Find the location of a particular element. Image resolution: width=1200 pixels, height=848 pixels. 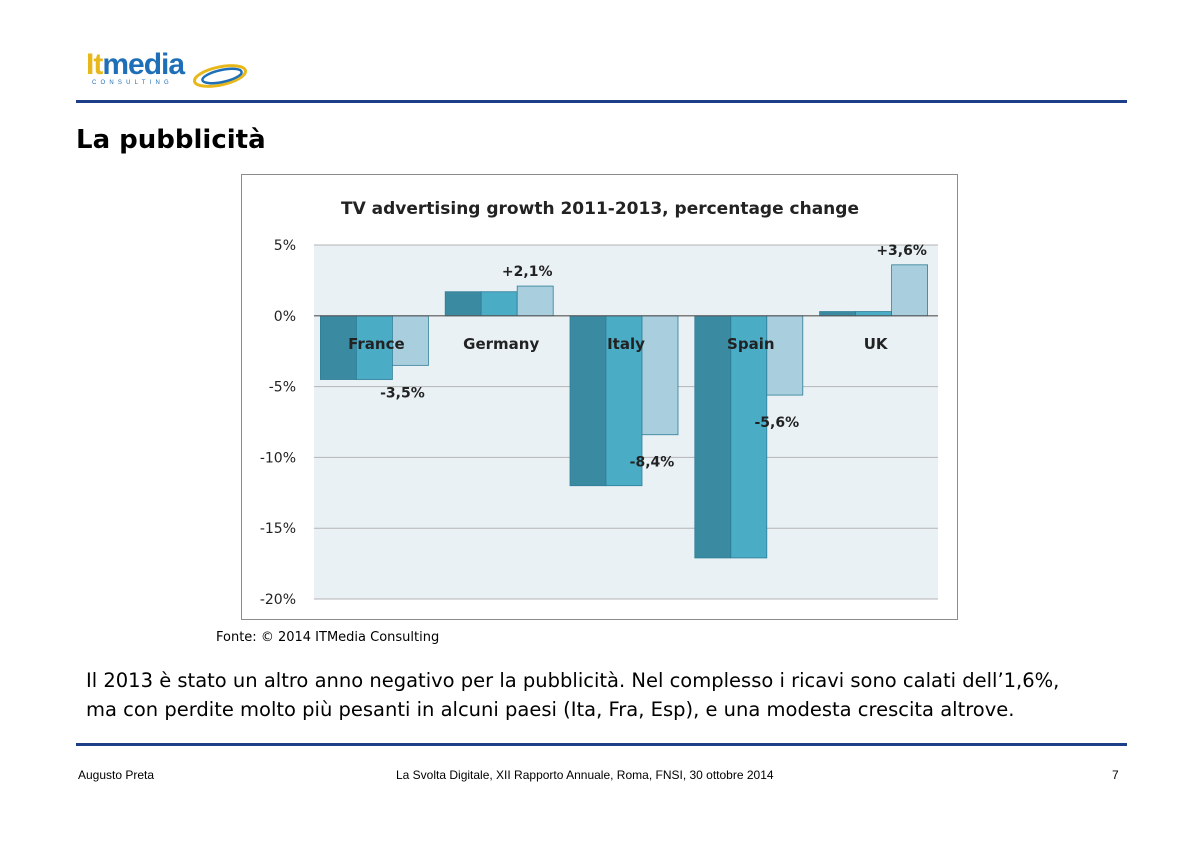

data-label: -3,5% is located at coordinates (402, 393).